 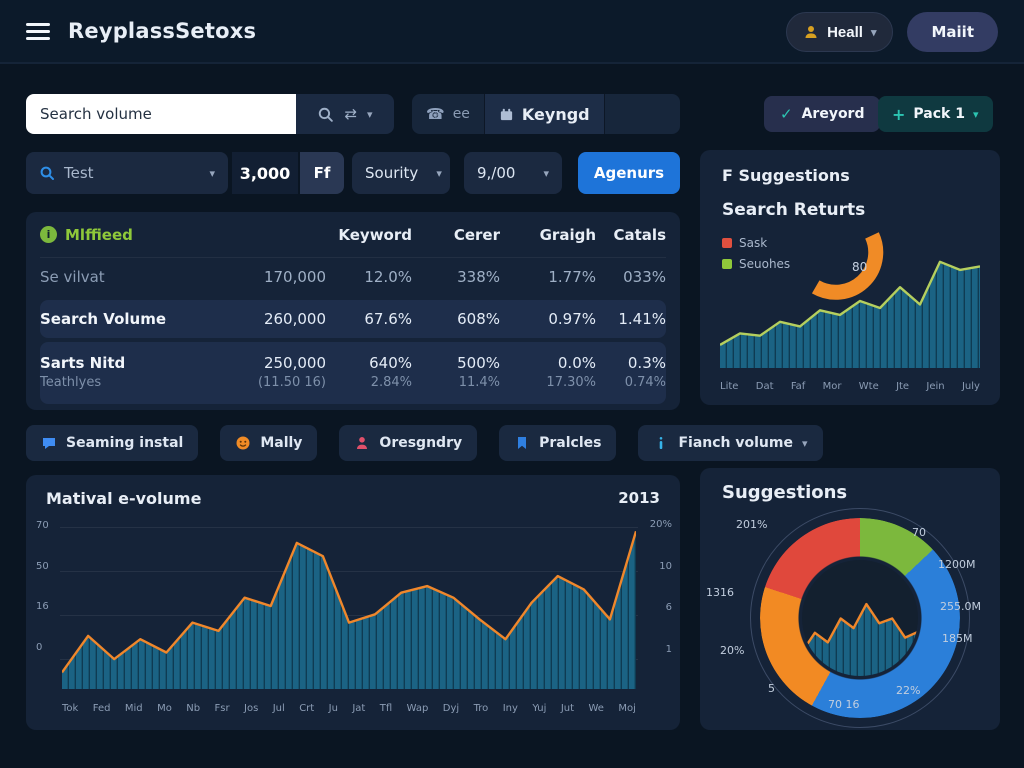 What do you see at coordinates (735, 443) in the screenshot?
I see `tag-label: Fianch volume` at bounding box center [735, 443].